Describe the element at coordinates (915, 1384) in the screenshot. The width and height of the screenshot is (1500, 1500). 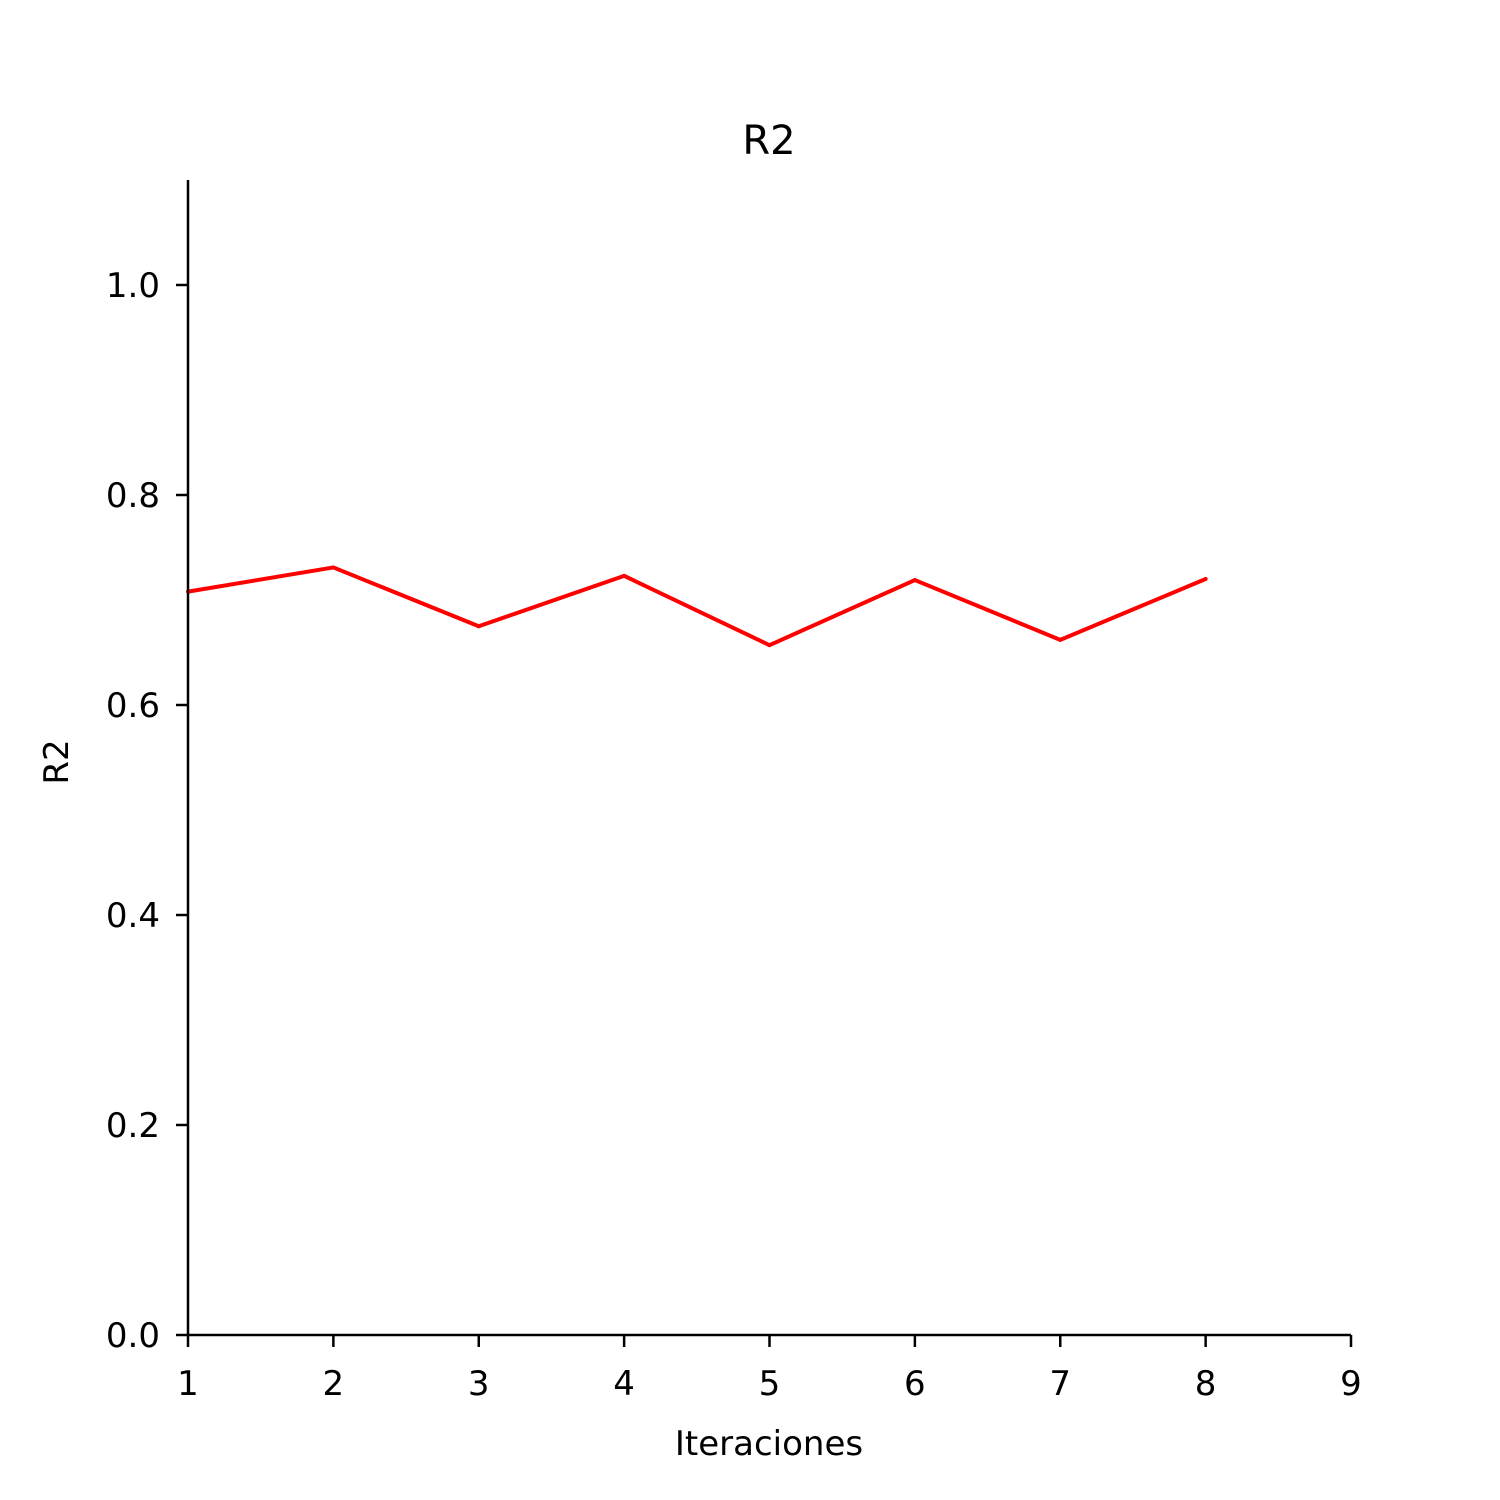
I see `x-tick-label: 6` at that location.